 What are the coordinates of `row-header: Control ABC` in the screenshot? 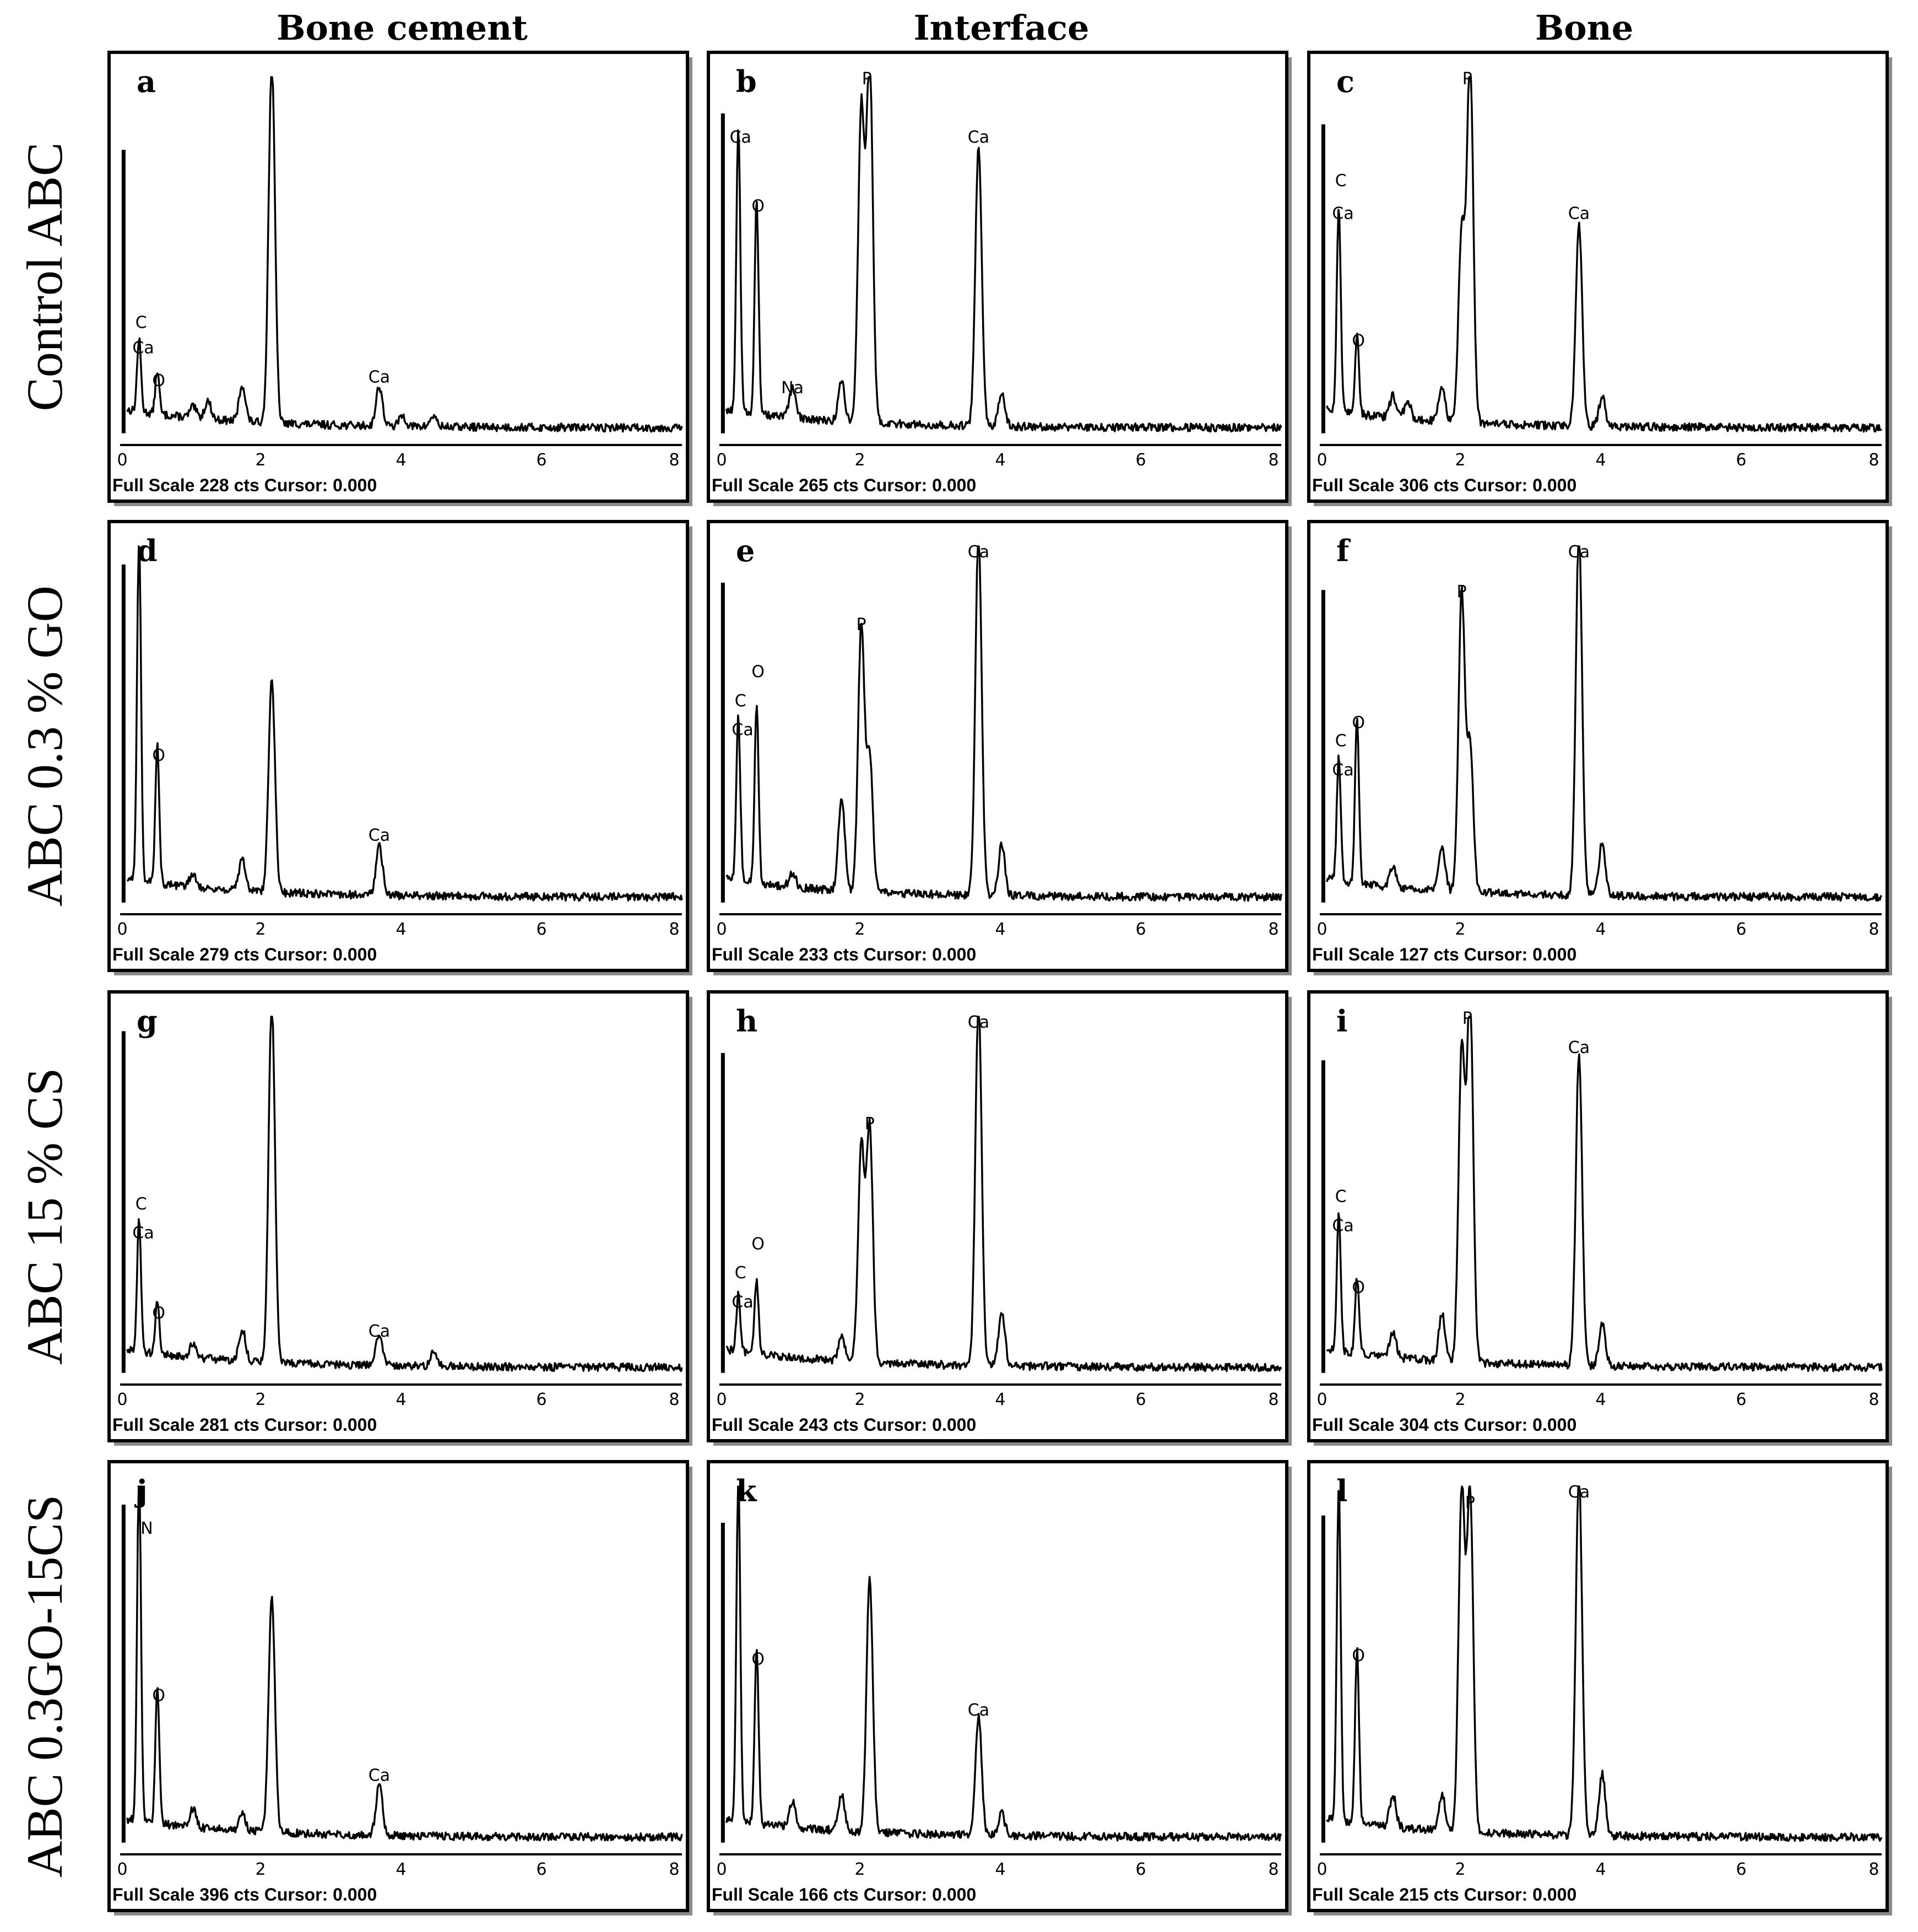 It's located at (45, 276).